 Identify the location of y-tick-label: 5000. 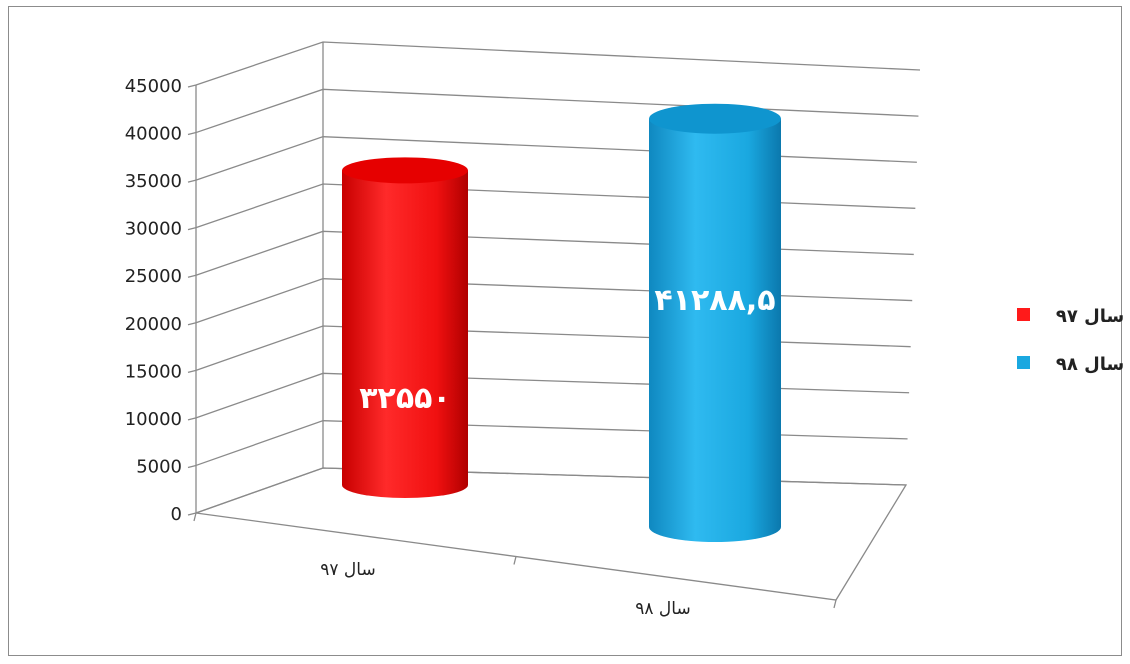
(159, 466).